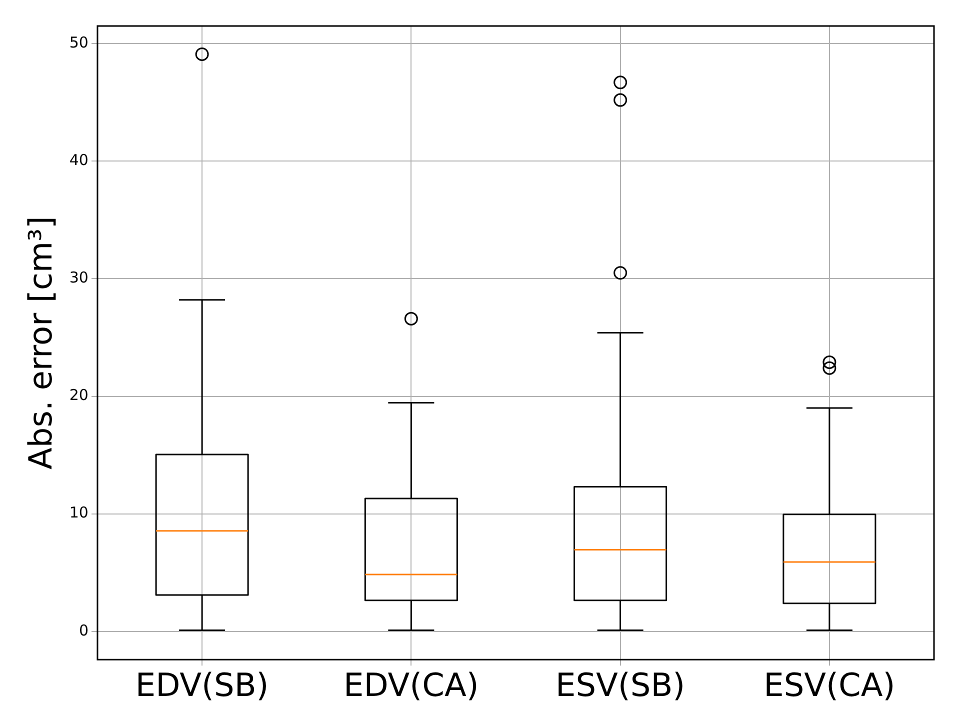  Describe the element at coordinates (620, 685) in the screenshot. I see `x-tick-label: ESV(SB)` at that location.